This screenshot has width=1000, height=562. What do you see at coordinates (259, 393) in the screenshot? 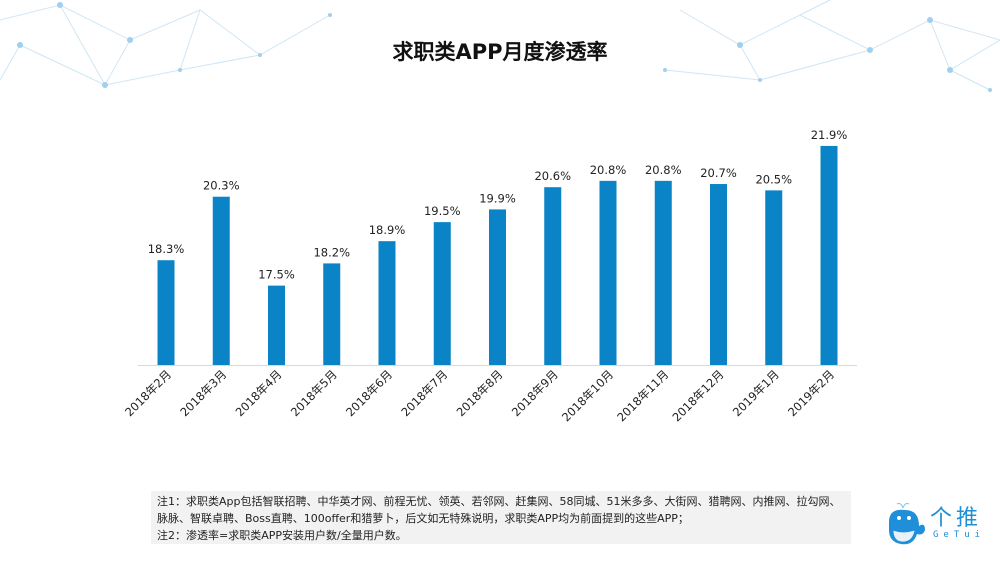
I see `x-tick-label: 2018年4月` at bounding box center [259, 393].